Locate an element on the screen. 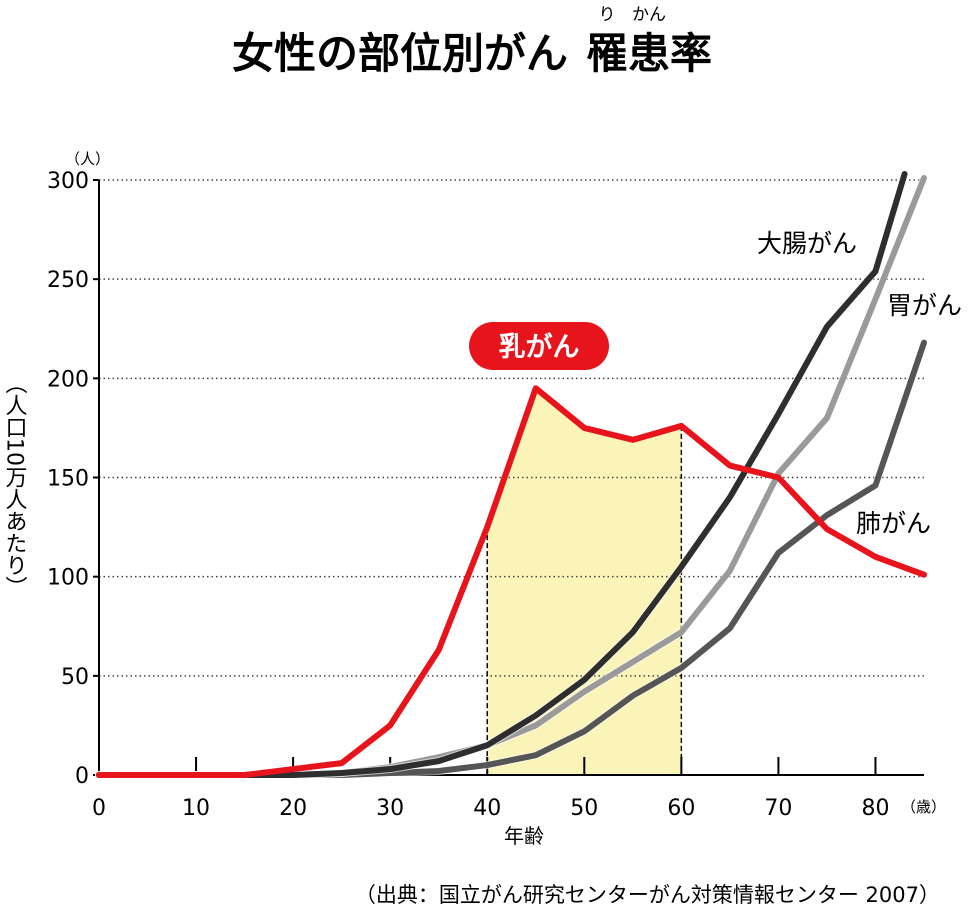 The image size is (980, 924). series-label-breast: 乳がん is located at coordinates (539, 347).